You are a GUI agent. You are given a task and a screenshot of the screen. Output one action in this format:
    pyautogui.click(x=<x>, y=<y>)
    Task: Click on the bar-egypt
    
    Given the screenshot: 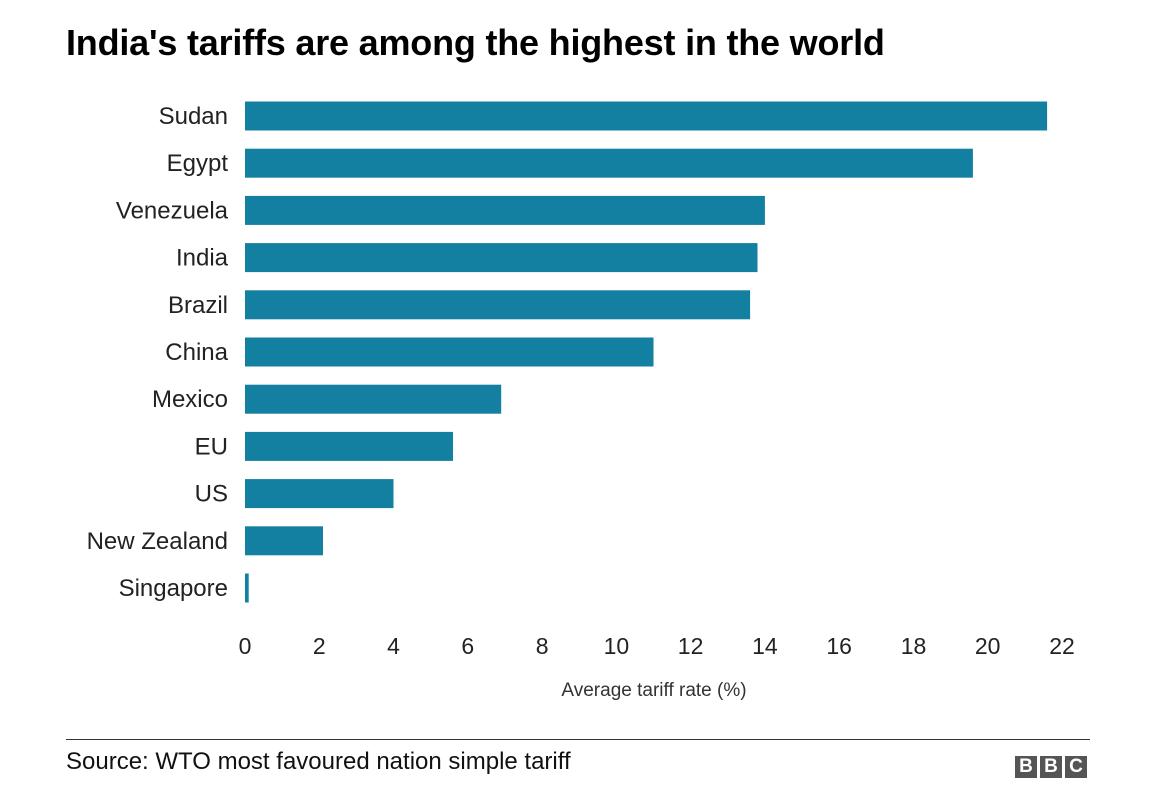 What is the action you would take?
    pyautogui.click(x=609, y=163)
    